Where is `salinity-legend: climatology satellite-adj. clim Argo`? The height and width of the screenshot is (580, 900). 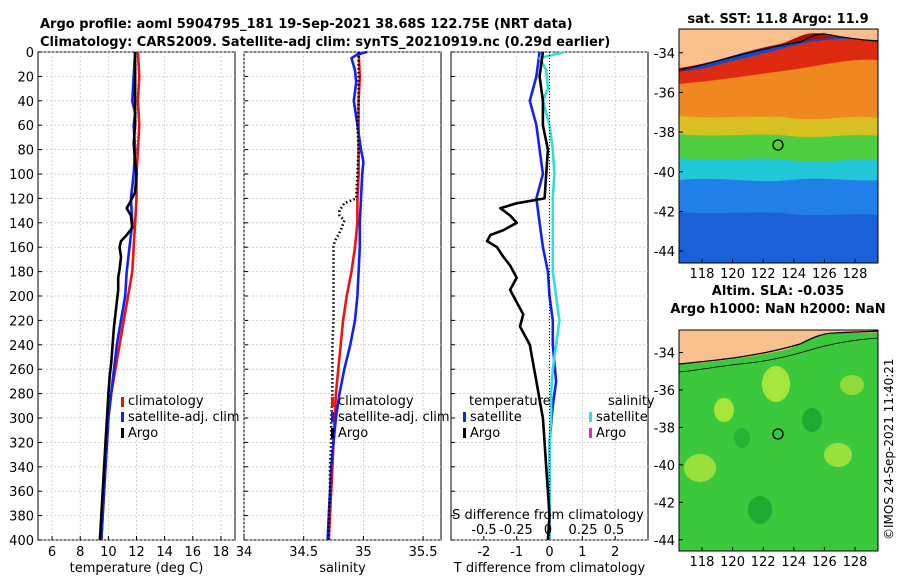
salinity-legend: climatology satellite-adj. clim Argo is located at coordinates (390, 417).